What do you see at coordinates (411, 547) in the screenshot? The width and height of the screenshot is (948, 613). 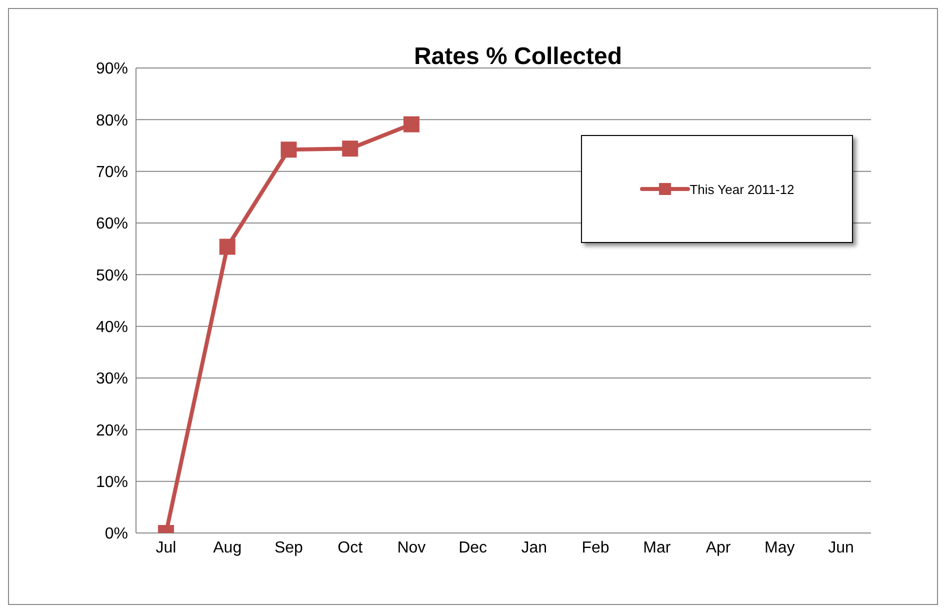 I see `x-tick-label: Nov` at bounding box center [411, 547].